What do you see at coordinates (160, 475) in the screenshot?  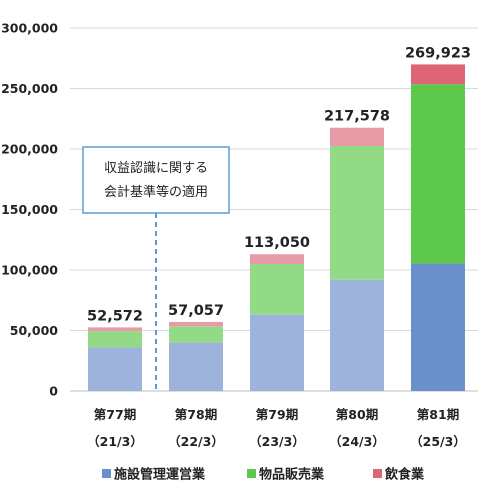 I see `legend-label: 施設管理運営業` at bounding box center [160, 475].